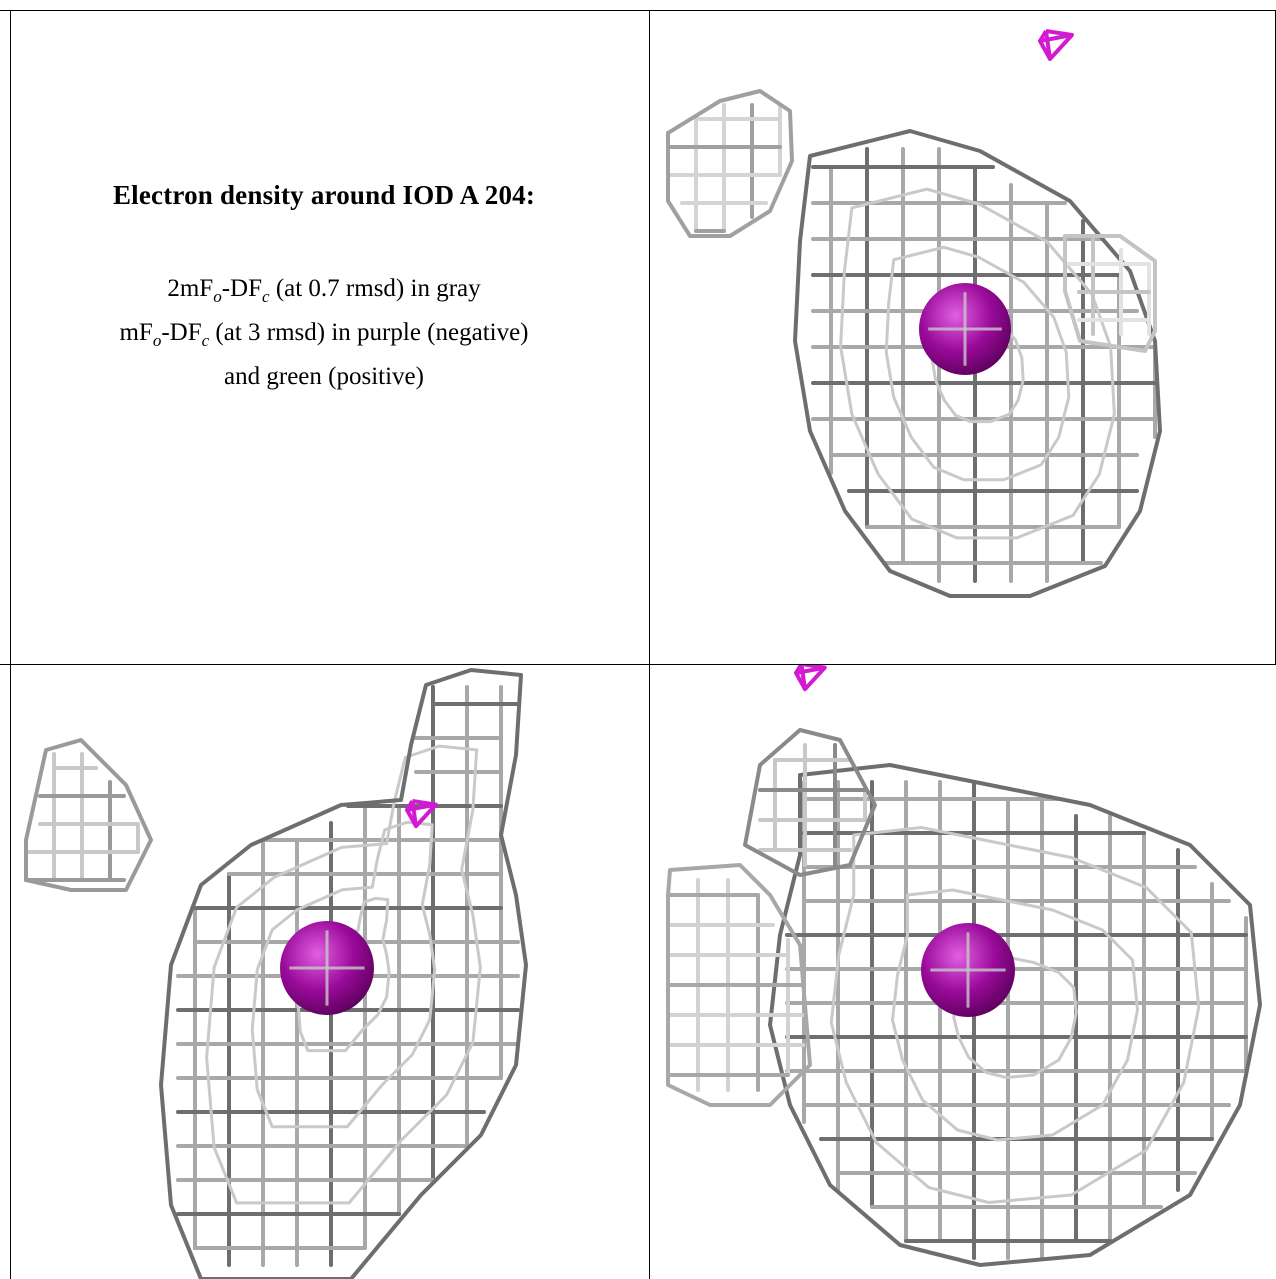  What do you see at coordinates (638, 10) in the screenshot?
I see `top-border` at bounding box center [638, 10].